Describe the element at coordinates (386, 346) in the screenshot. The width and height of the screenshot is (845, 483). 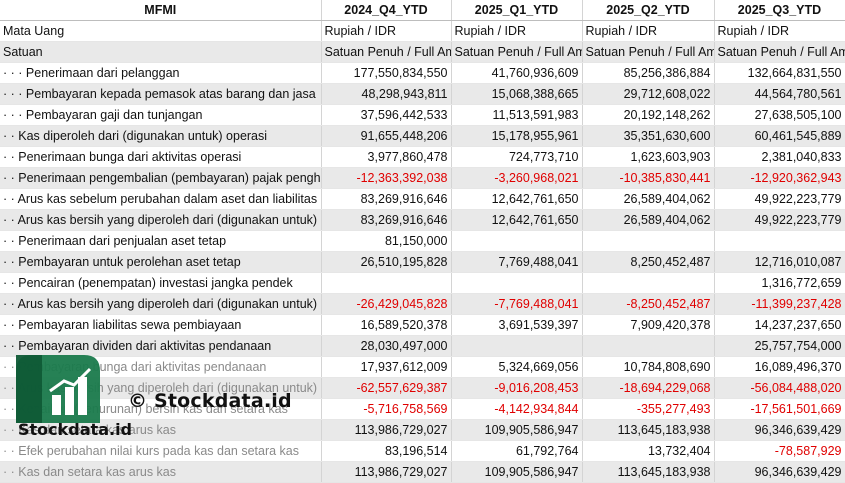
I see `value-cell: 28,030,497,000` at that location.